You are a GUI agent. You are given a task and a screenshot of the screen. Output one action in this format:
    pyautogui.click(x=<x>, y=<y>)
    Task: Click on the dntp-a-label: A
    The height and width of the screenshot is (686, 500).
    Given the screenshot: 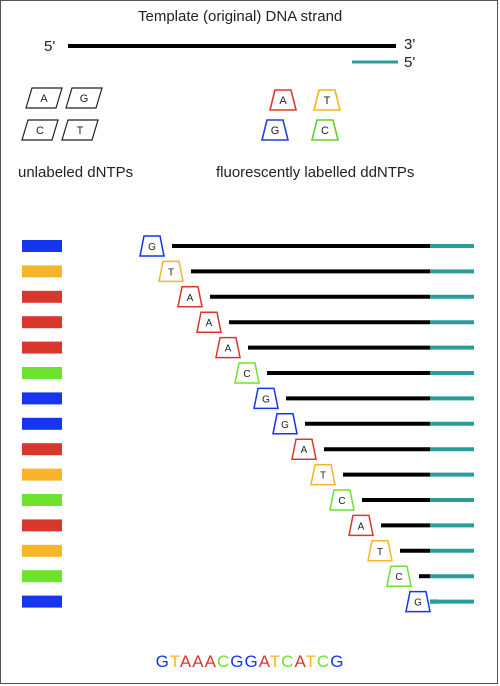 What is the action you would take?
    pyautogui.click(x=44, y=99)
    